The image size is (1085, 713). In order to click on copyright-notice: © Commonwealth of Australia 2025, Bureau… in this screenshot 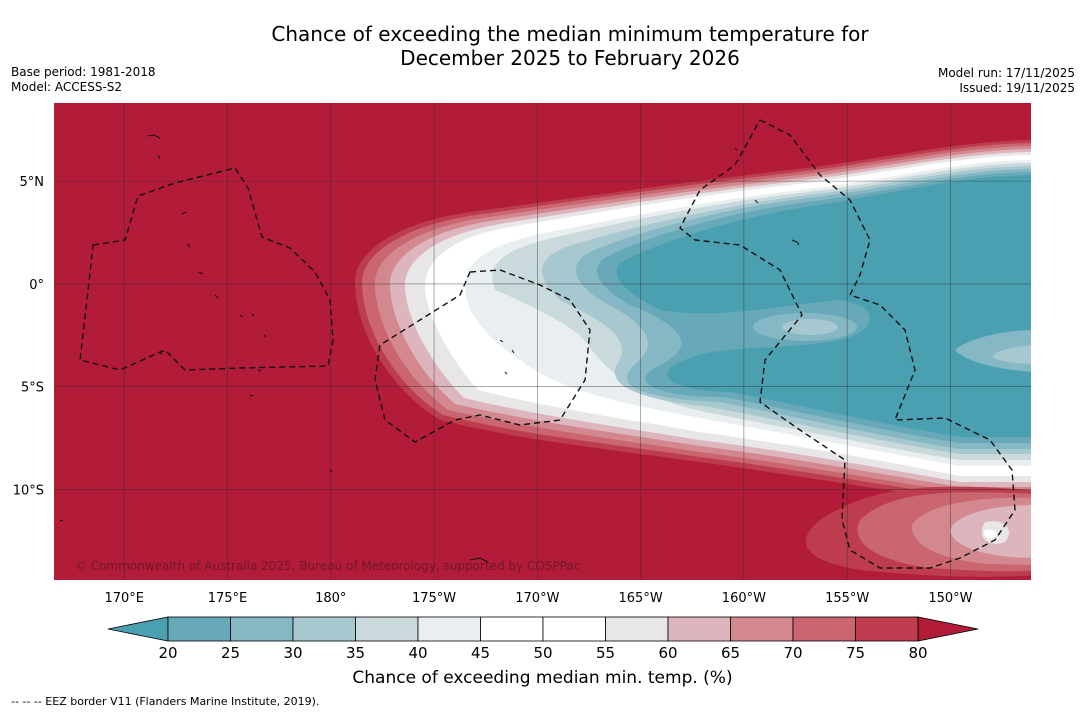, I will do `click(327, 566)`.